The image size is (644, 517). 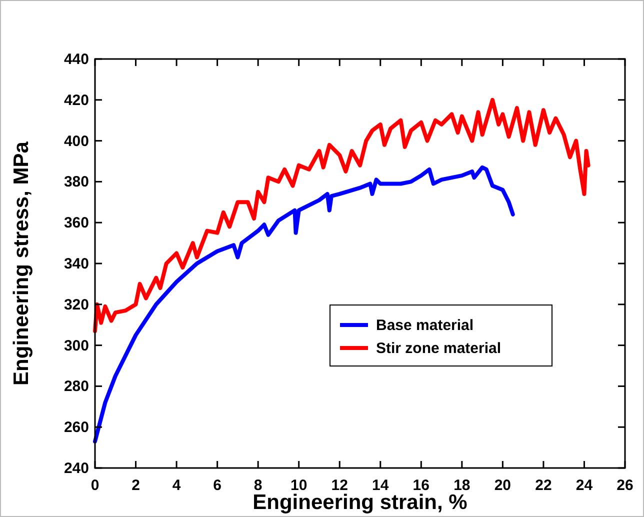 What do you see at coordinates (585, 485) in the screenshot?
I see `x-tick-label: 24` at bounding box center [585, 485].